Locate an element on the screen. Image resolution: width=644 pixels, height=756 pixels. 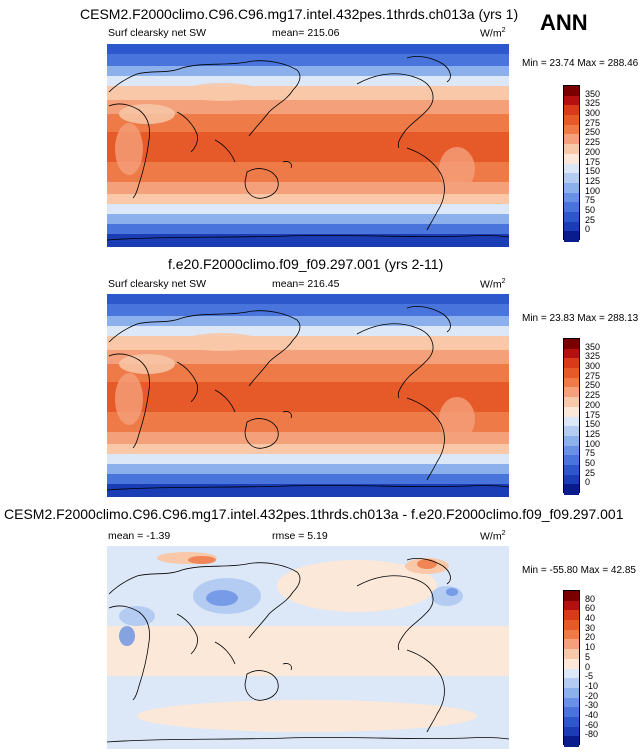
panel-2-colorbar-box is located at coordinates (571, 416).